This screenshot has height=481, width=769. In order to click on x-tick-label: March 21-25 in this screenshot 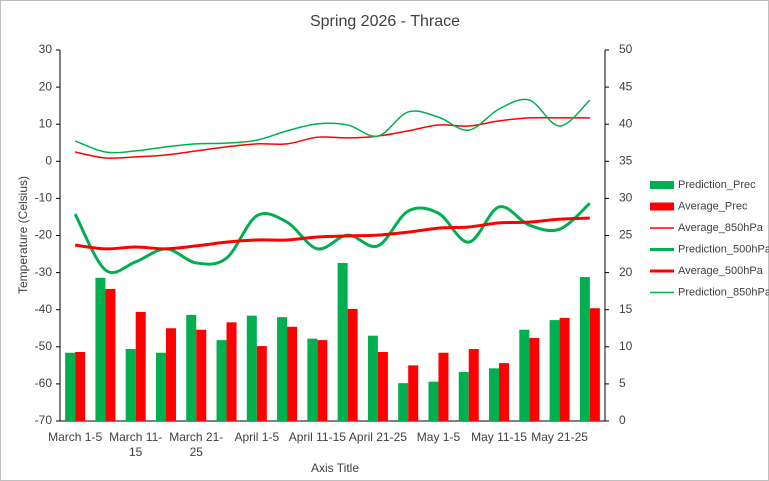, I will do `click(196, 444)`.